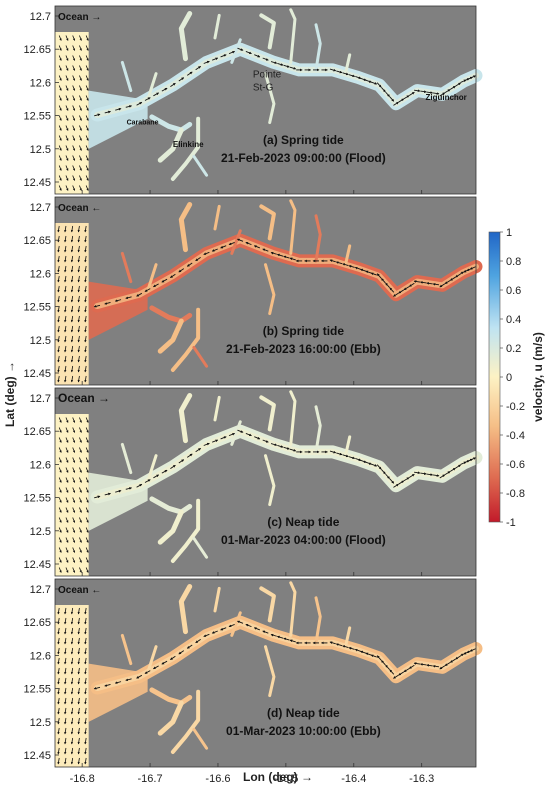 Image resolution: width=550 pixels, height=788 pixels. What do you see at coordinates (303, 731) in the screenshot?
I see `panel-subtitle: 01-Mar-2023 10:00:00 (Ebb)` at bounding box center [303, 731].